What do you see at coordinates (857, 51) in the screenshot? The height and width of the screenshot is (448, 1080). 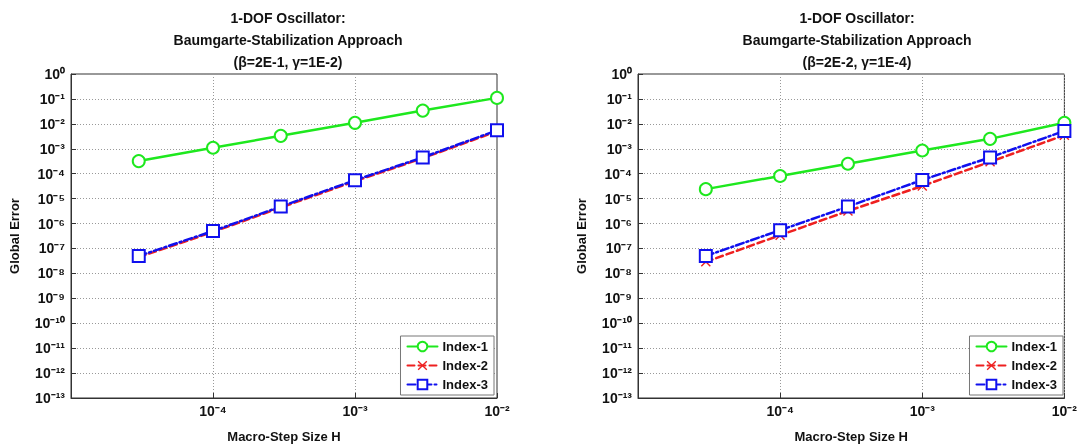 I see `chart-subtitle: Baumgarte-Stabilization Approach (β=2E-2, γ=1E-4)` at bounding box center [857, 51].